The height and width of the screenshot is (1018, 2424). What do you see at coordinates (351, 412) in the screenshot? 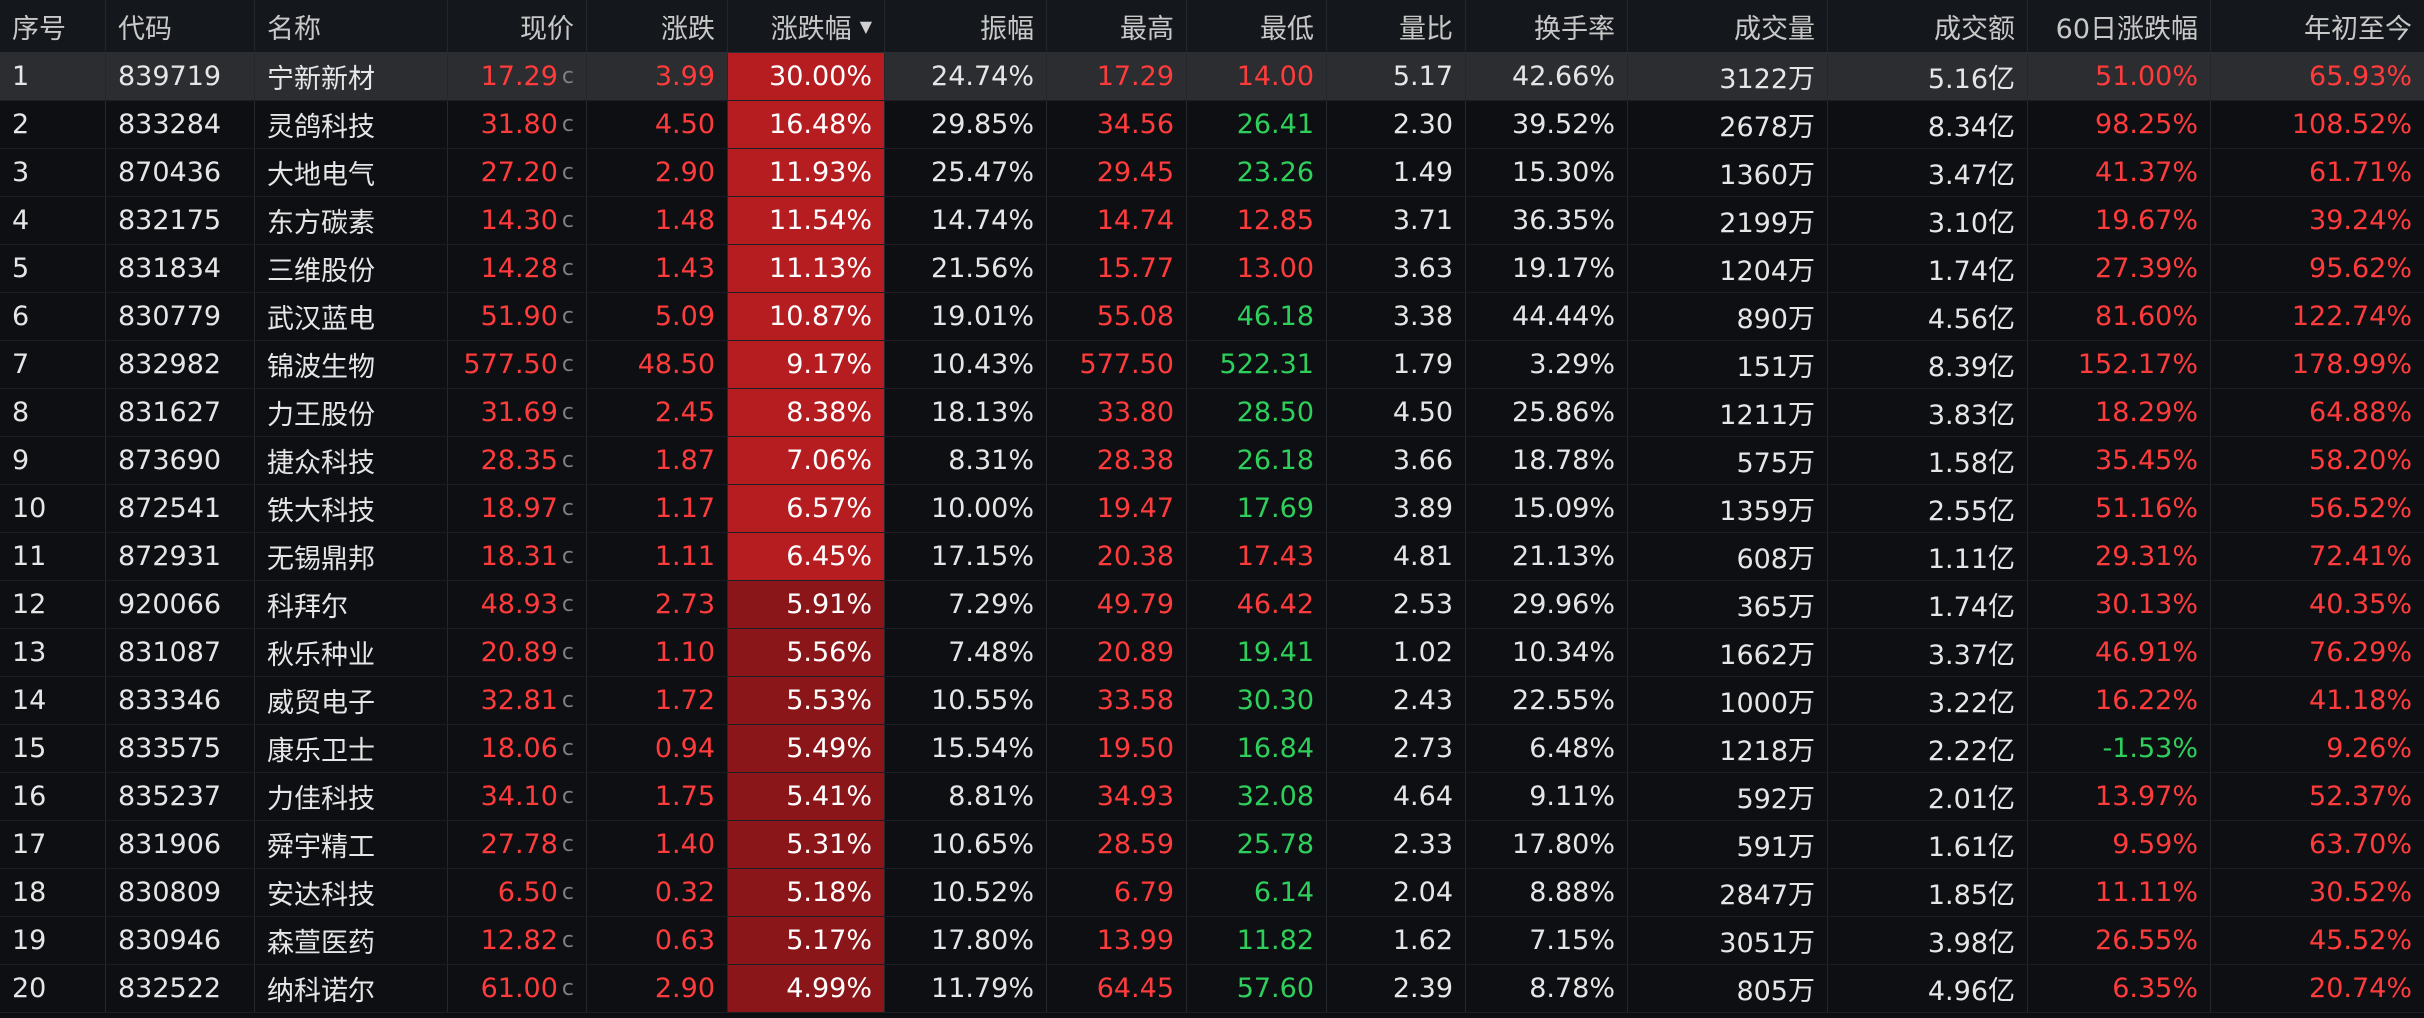
I see `cell-name: 力王股份` at bounding box center [351, 412].